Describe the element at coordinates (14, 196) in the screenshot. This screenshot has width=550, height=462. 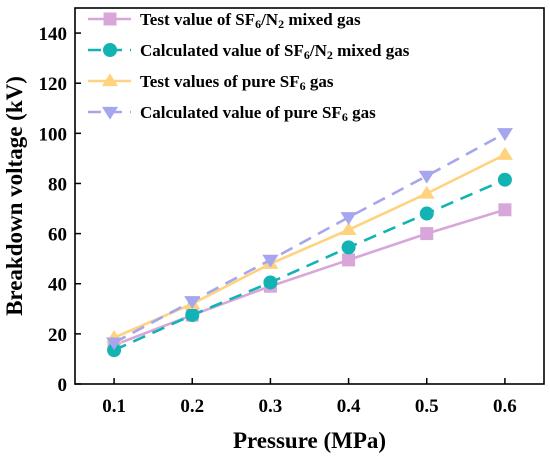
I see `y-axis-title: Breakdown voltage (kV)` at that location.